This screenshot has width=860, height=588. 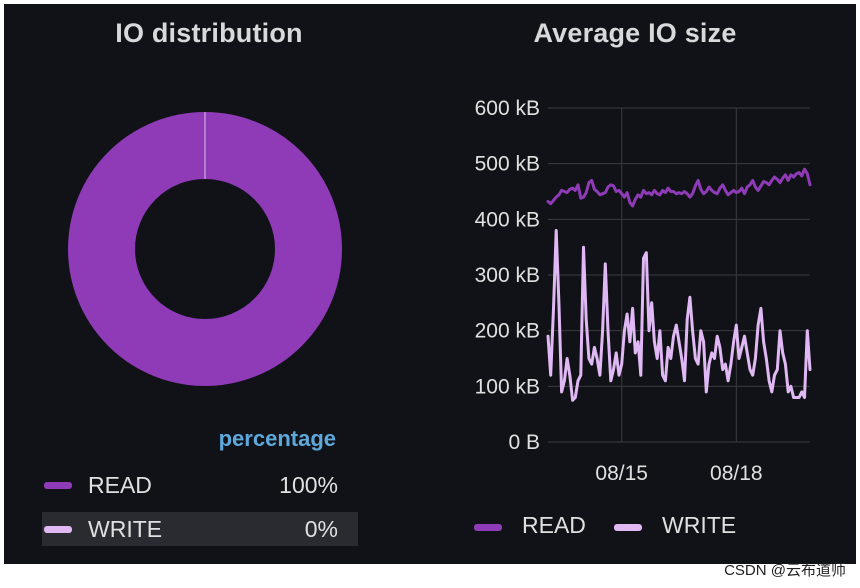 What do you see at coordinates (635, 33) in the screenshot?
I see `panel-title: Average IO size` at bounding box center [635, 33].